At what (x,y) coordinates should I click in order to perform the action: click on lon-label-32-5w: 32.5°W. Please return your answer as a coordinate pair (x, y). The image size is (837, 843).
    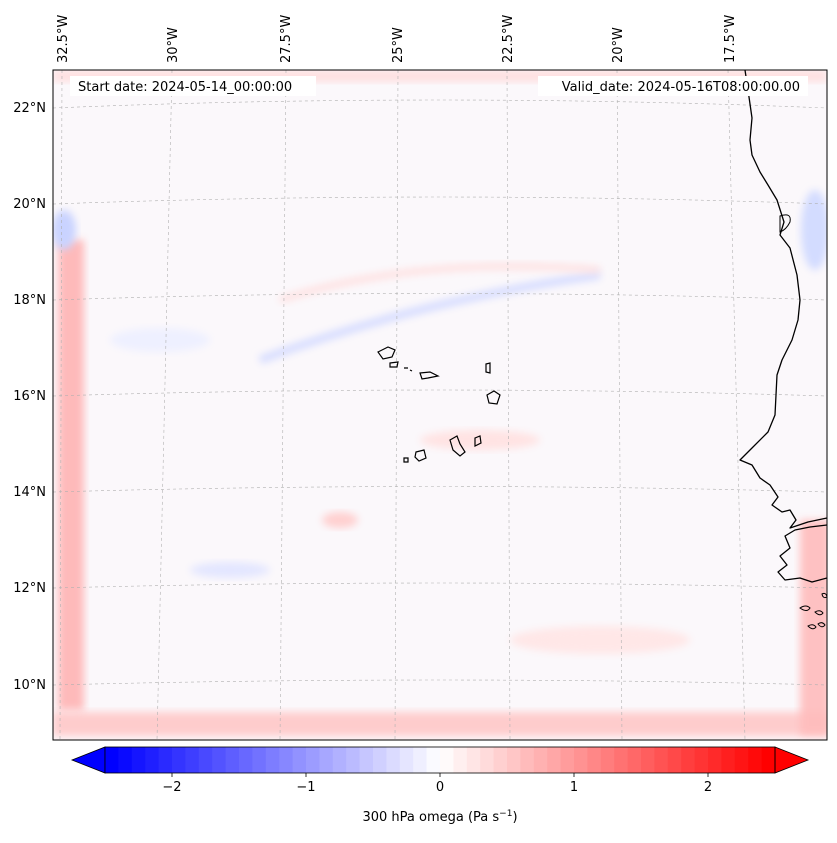
    Looking at the image, I should click on (63, 39).